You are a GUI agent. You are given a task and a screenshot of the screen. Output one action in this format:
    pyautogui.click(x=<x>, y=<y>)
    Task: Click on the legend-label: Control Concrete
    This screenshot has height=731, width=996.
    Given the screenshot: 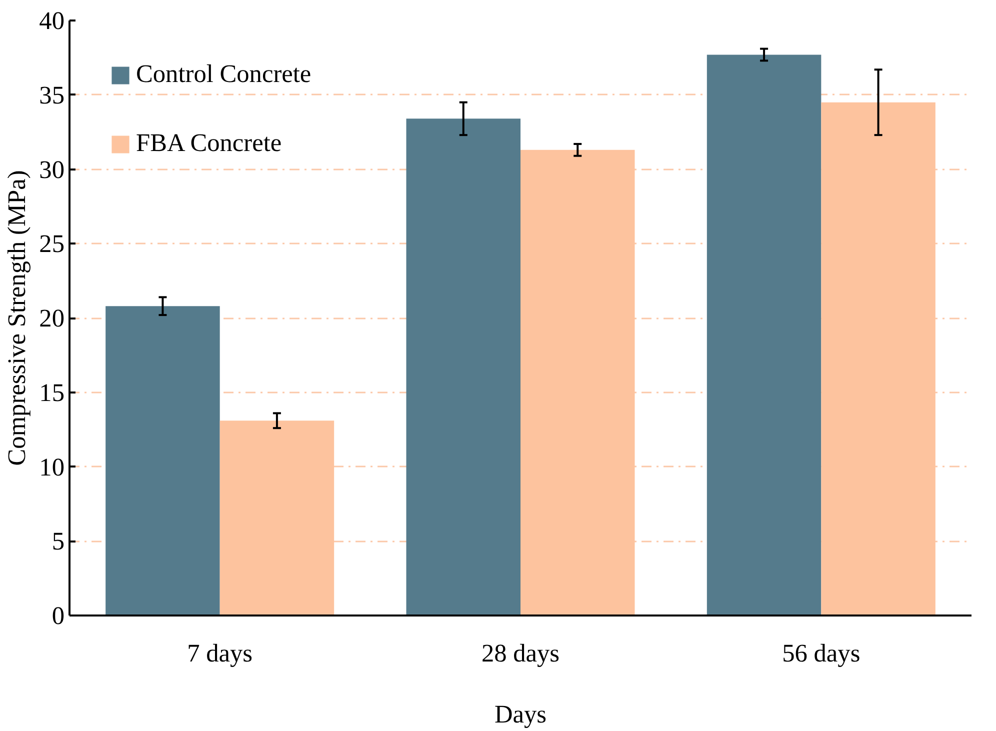 What is the action you would take?
    pyautogui.click(x=224, y=74)
    